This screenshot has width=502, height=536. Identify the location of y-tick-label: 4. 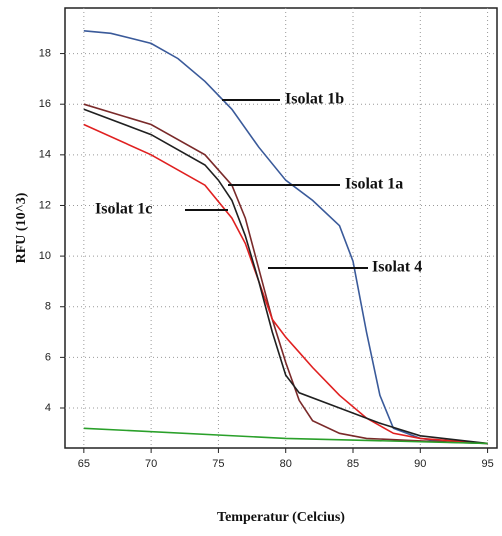
(48, 408).